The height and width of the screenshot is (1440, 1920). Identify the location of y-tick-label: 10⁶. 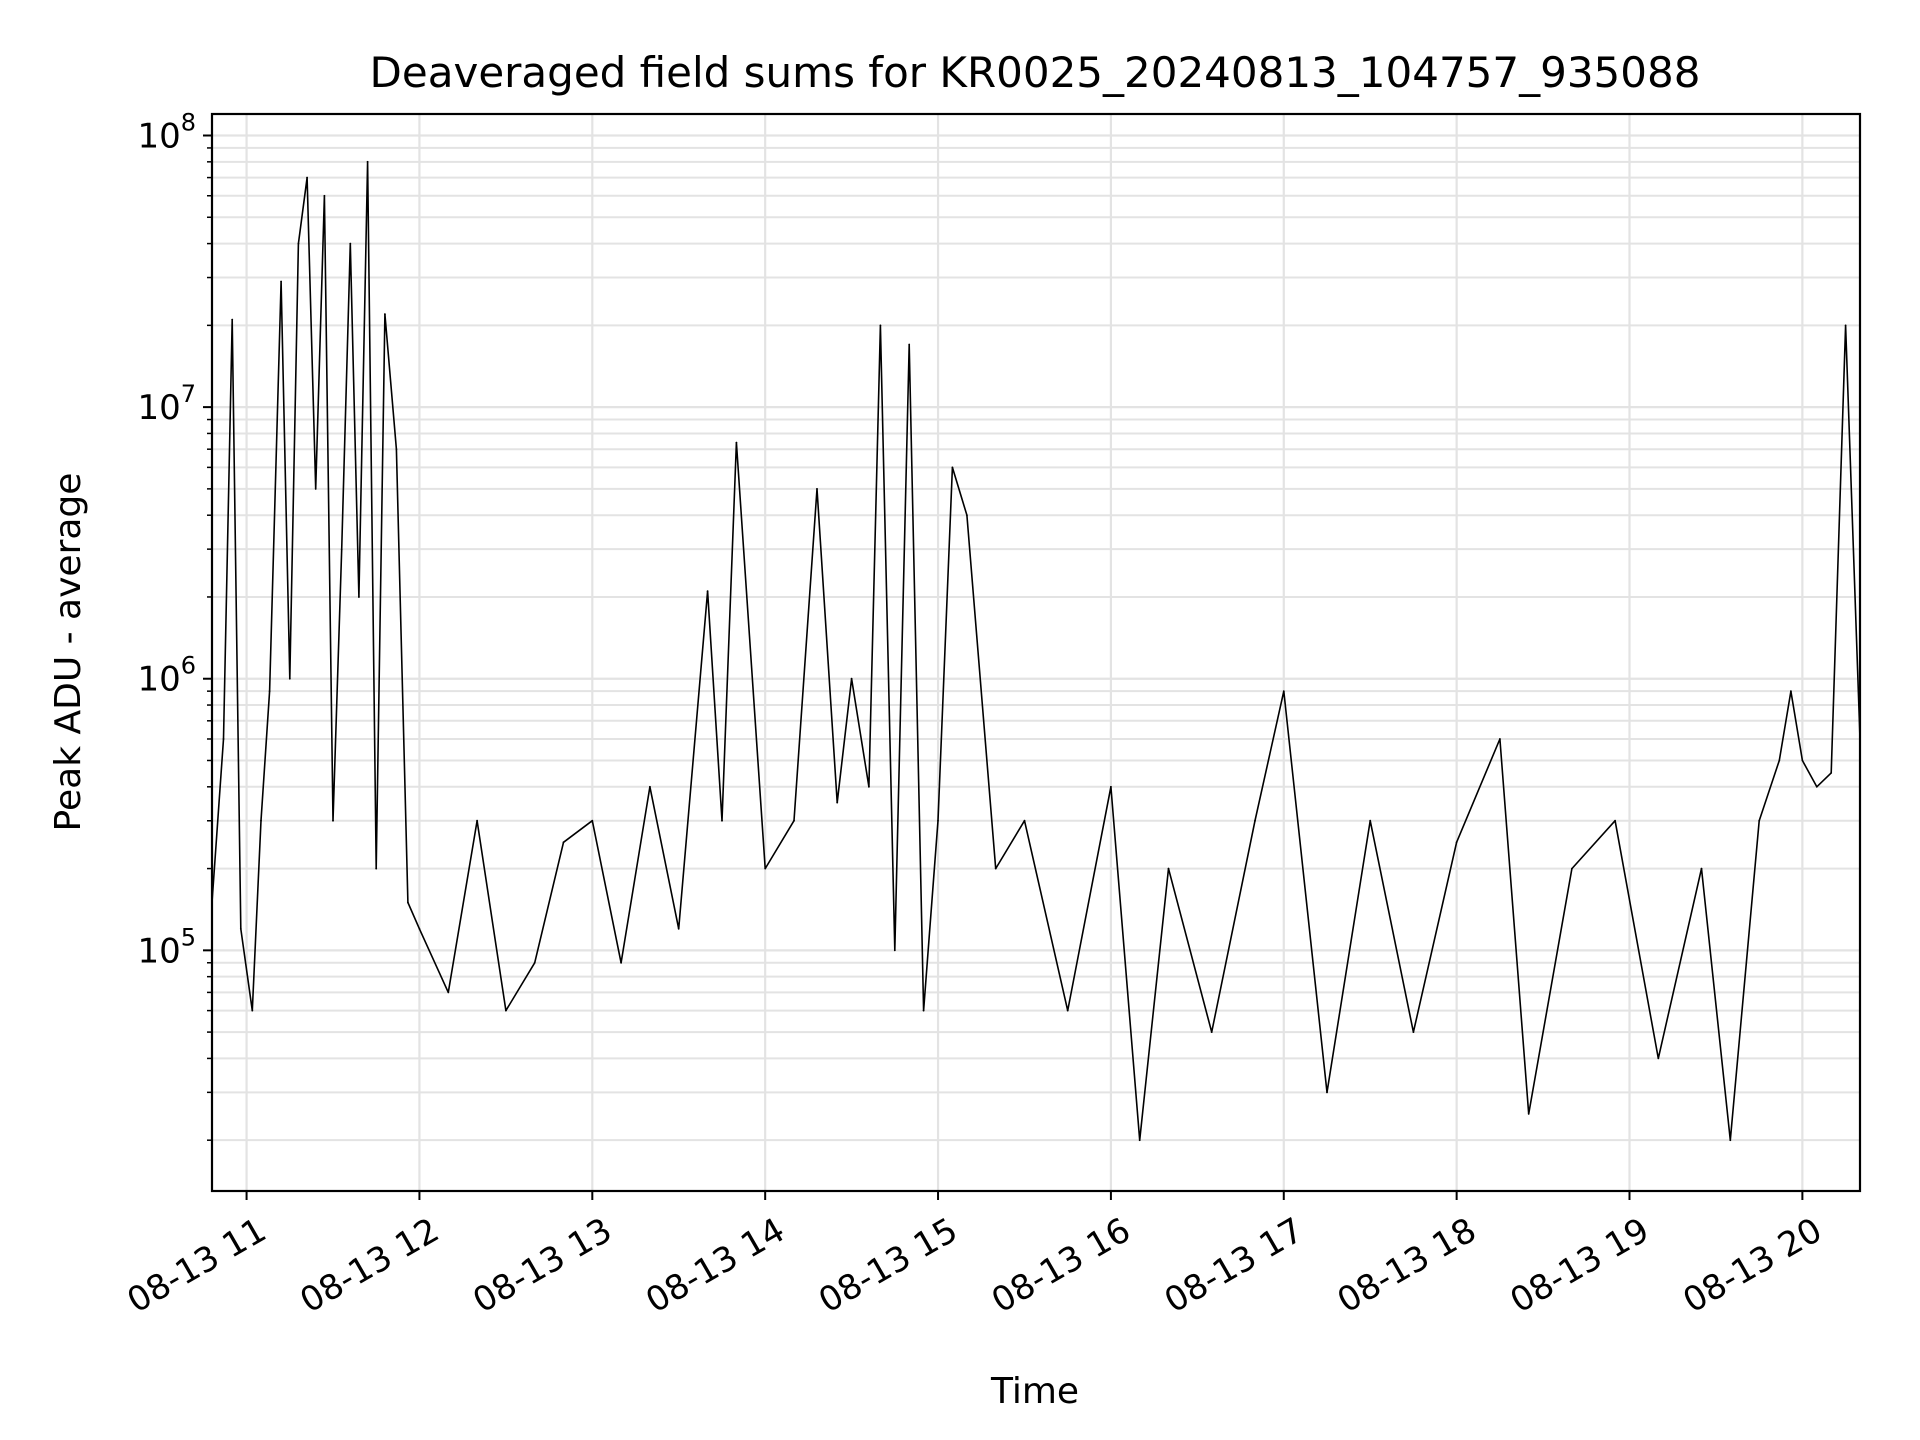
(166, 676).